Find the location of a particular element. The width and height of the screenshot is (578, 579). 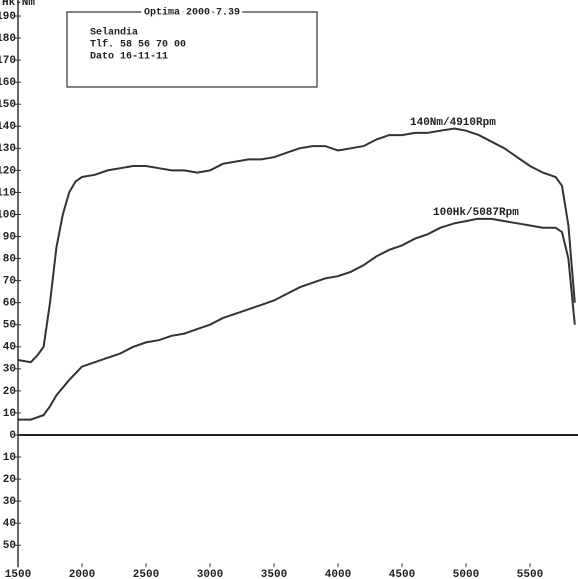

y-tick-label: 100 is located at coordinates (8, 215).